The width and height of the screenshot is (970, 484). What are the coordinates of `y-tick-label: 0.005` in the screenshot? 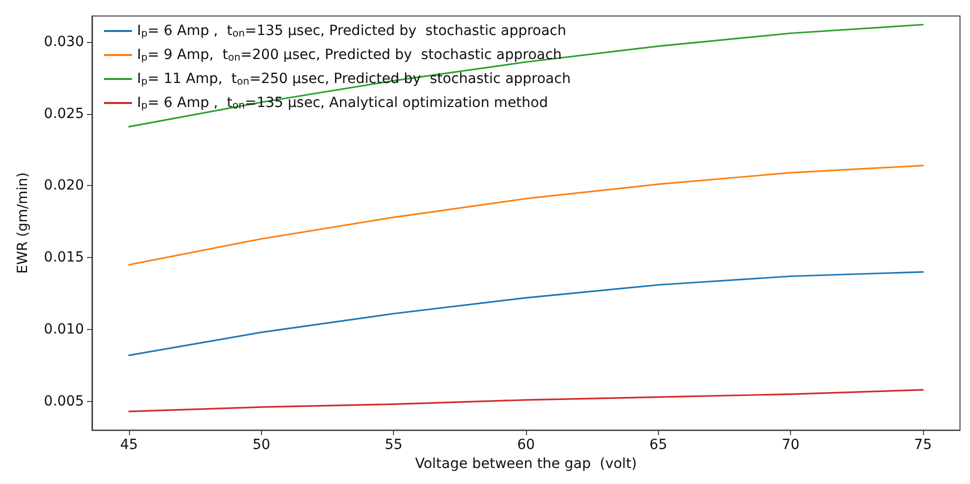 It's located at (64, 401).